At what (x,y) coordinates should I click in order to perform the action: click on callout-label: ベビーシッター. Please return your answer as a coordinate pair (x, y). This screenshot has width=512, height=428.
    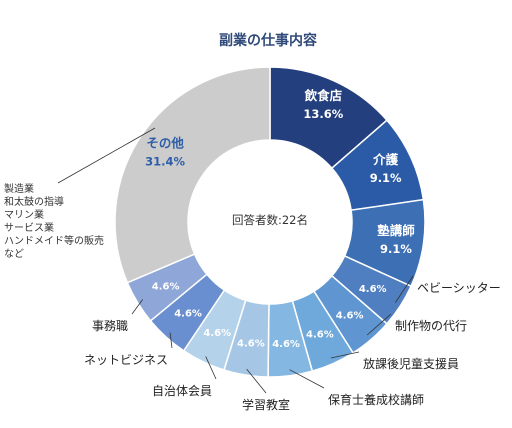
    Looking at the image, I should click on (459, 288).